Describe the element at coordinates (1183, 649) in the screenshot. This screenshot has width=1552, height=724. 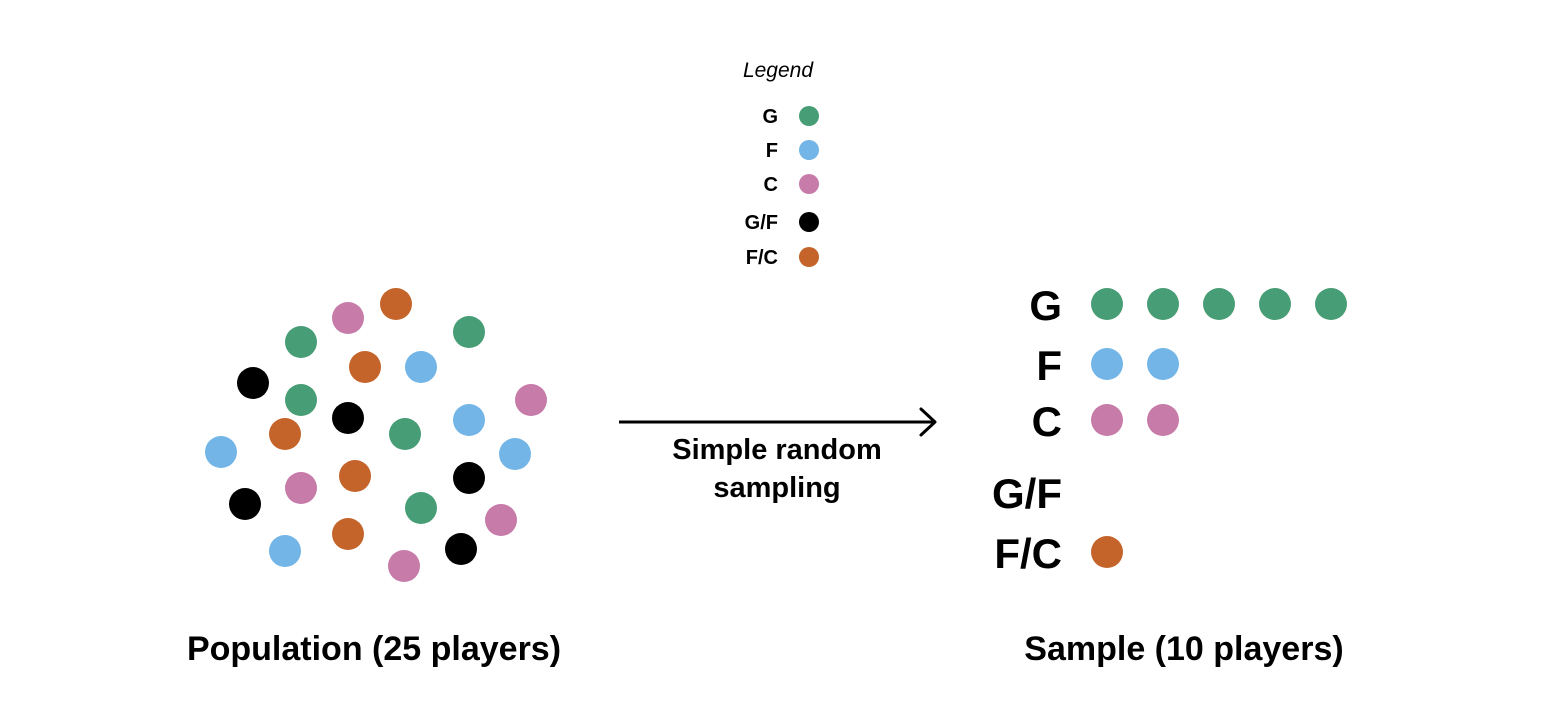
I see `sample-caption: Sample (10 players)` at that location.